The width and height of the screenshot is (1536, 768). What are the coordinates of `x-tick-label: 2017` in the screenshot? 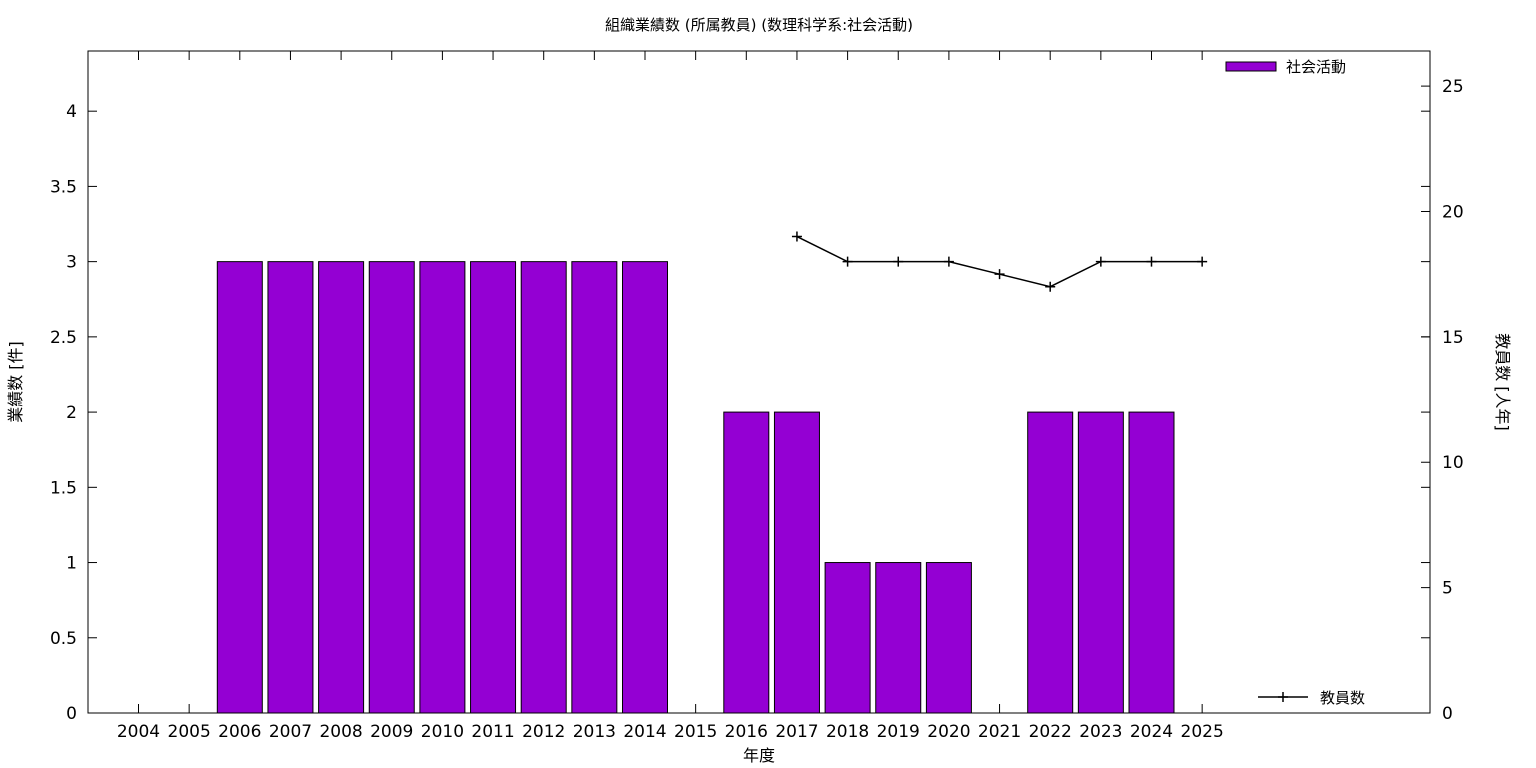 It's located at (796, 732).